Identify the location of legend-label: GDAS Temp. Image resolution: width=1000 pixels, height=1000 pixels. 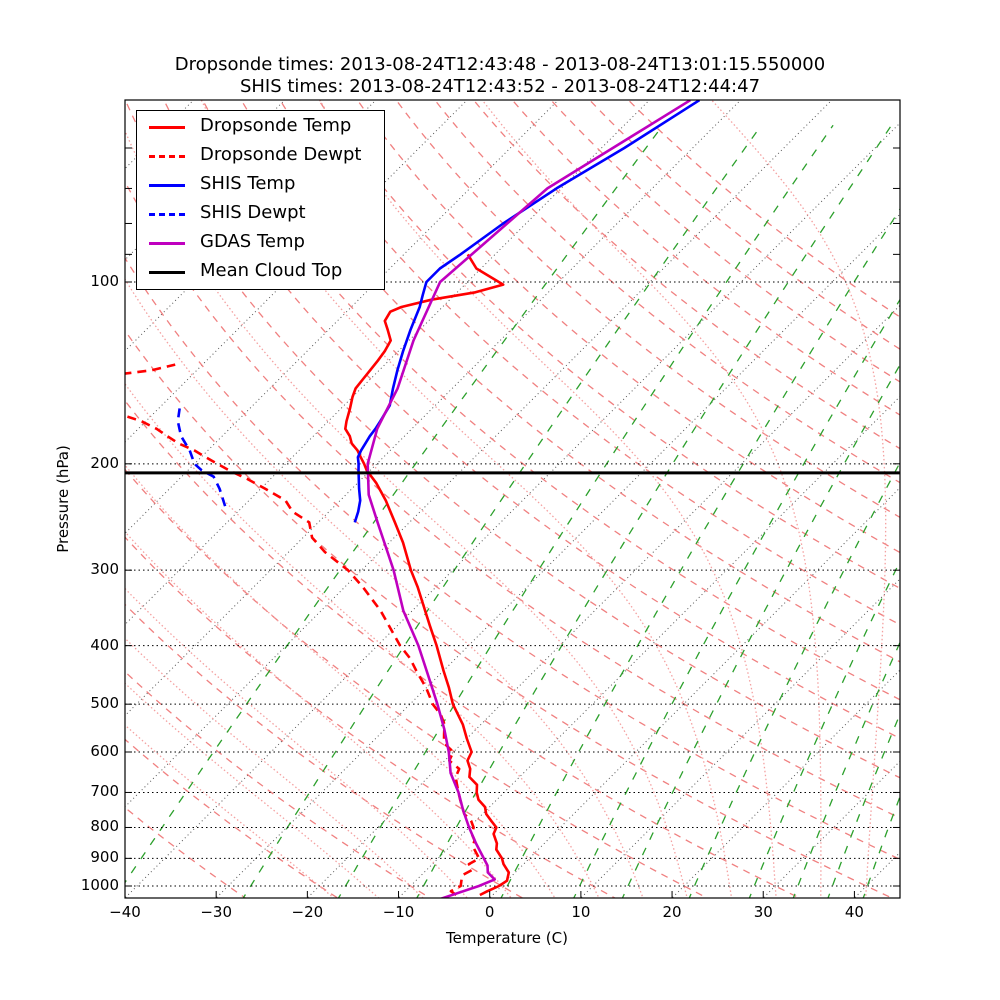
(252, 241).